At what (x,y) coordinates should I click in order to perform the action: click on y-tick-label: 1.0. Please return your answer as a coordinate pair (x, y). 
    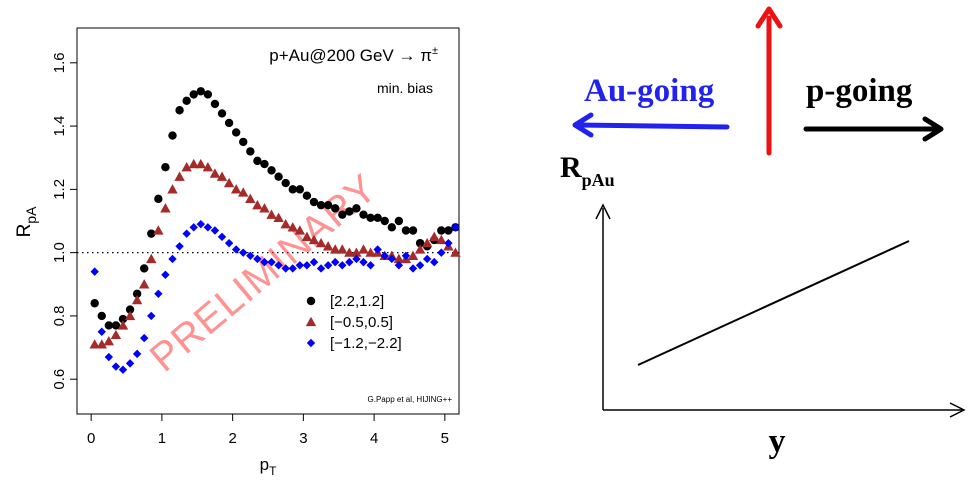
    Looking at the image, I should click on (59, 252).